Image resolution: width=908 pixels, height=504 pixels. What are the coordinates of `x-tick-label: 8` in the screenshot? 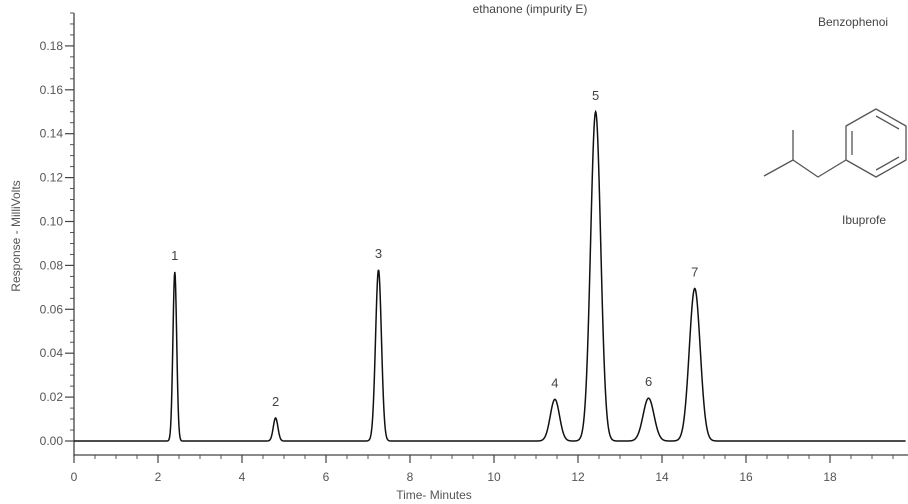 It's located at (410, 477).